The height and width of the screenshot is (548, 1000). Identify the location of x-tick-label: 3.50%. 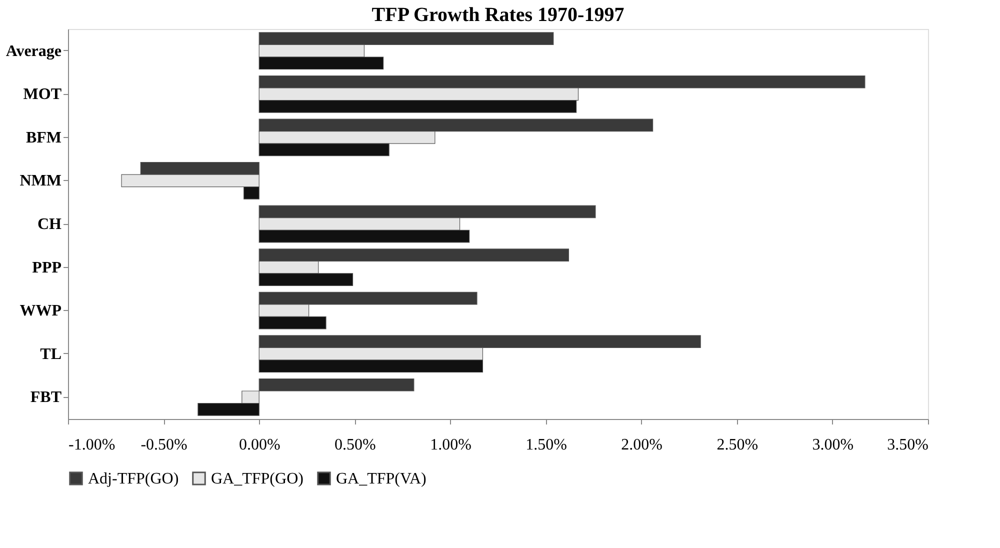
(907, 445).